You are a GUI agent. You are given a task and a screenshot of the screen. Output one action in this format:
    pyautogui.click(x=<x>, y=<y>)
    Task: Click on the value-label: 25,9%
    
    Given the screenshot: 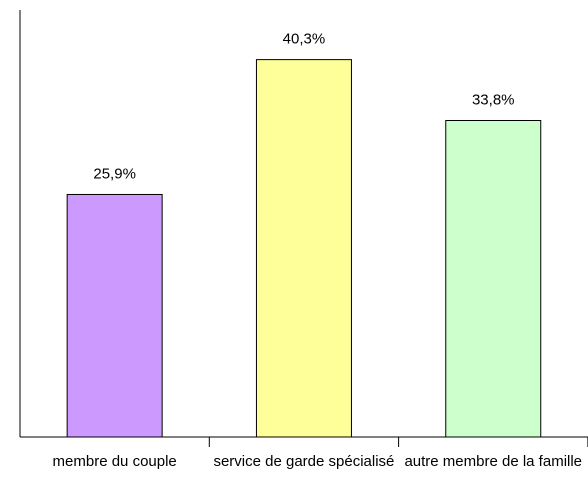 What is the action you would take?
    pyautogui.click(x=114, y=173)
    